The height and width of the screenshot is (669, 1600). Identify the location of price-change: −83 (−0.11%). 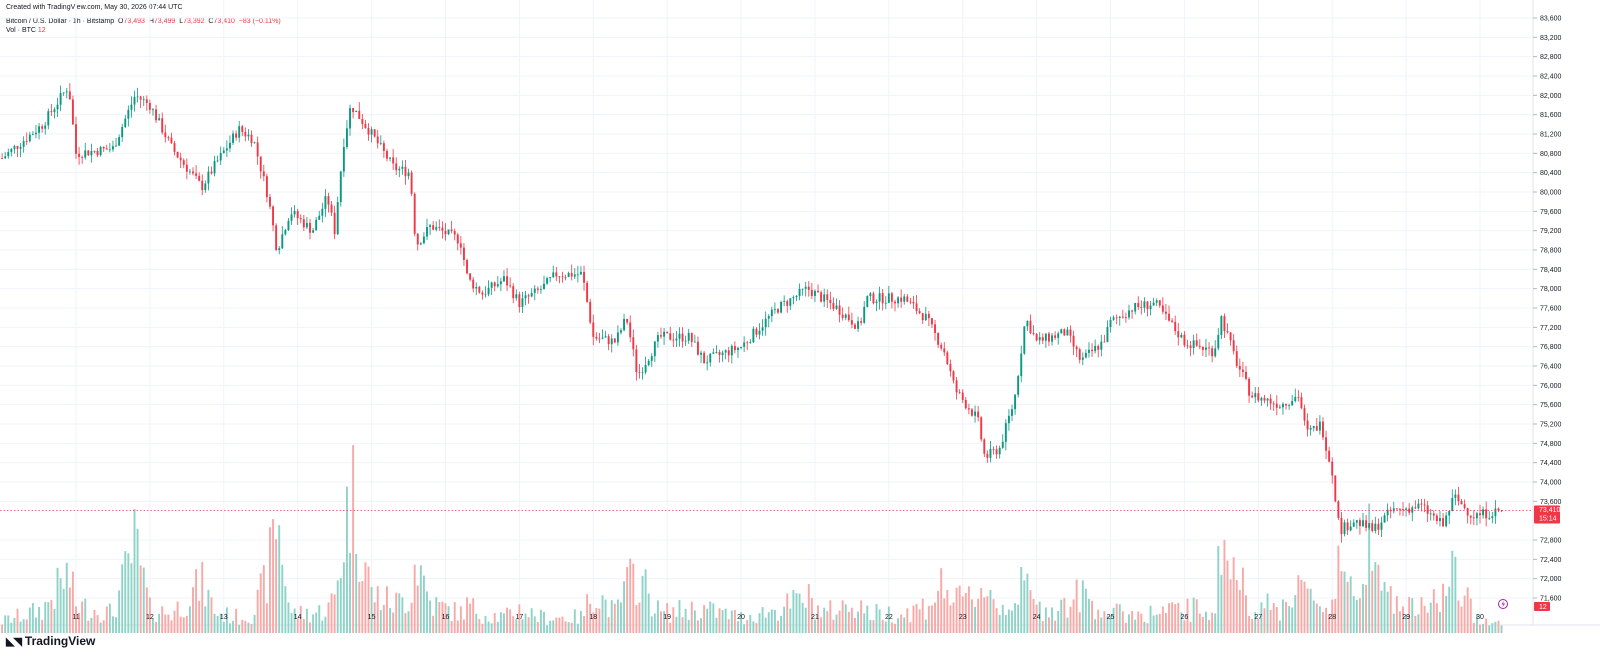
(259, 21).